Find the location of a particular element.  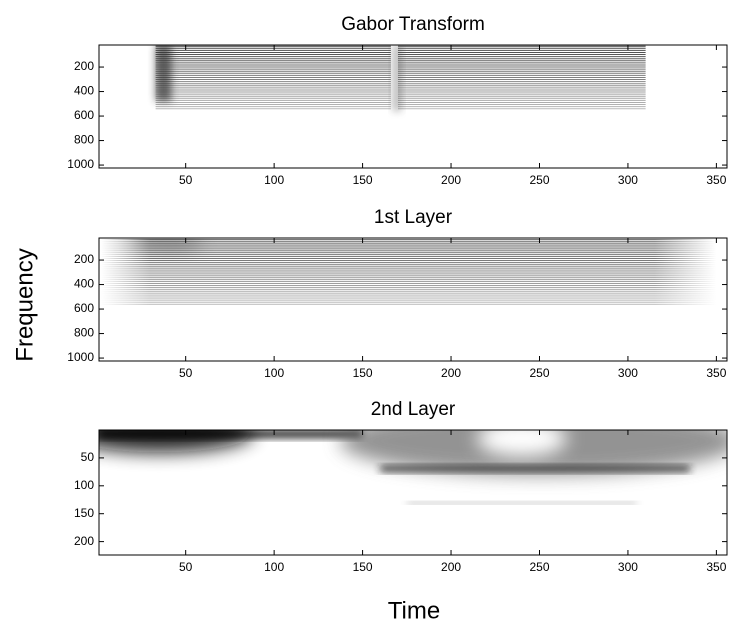

panel-title: 1st Layer is located at coordinates (413, 217).